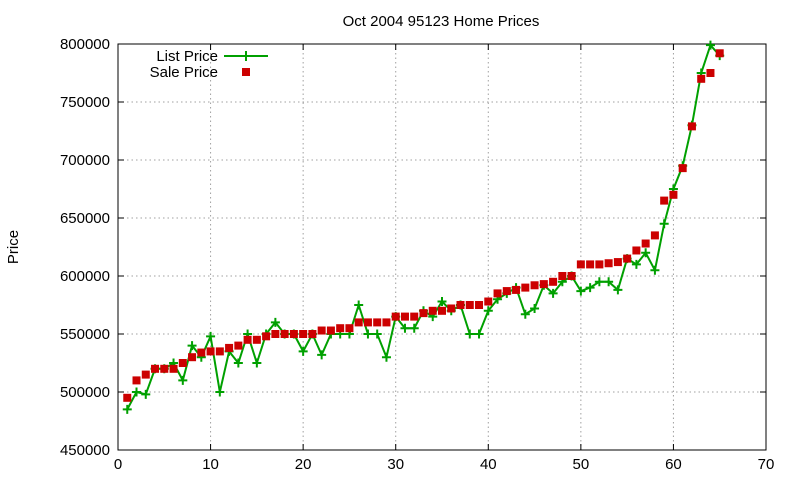  I want to click on y-tick-label: 800000, so click(85, 44).